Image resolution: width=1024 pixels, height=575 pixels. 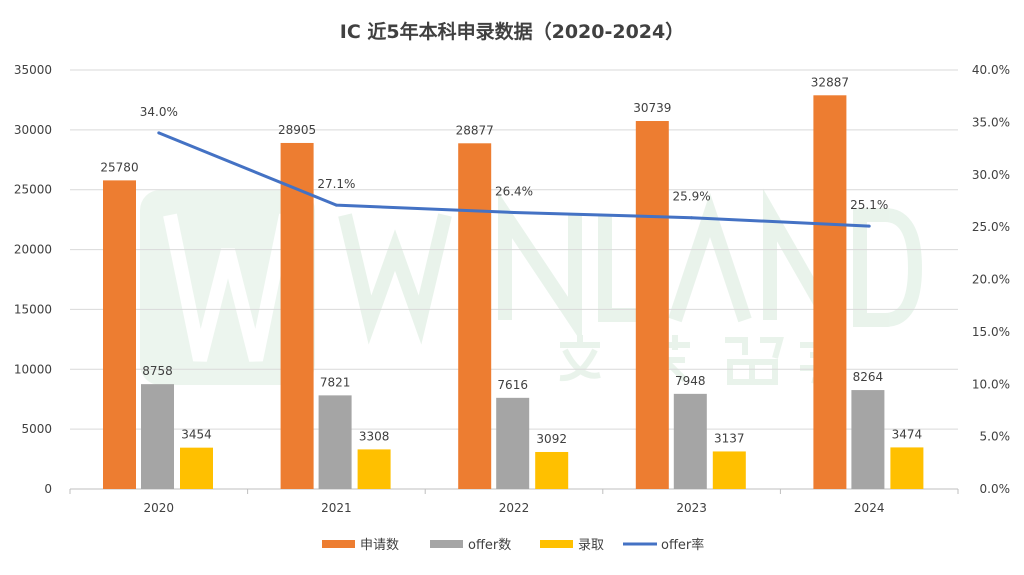 What do you see at coordinates (907, 434) in the screenshot?
I see `bar-data-label: 3474` at bounding box center [907, 434].